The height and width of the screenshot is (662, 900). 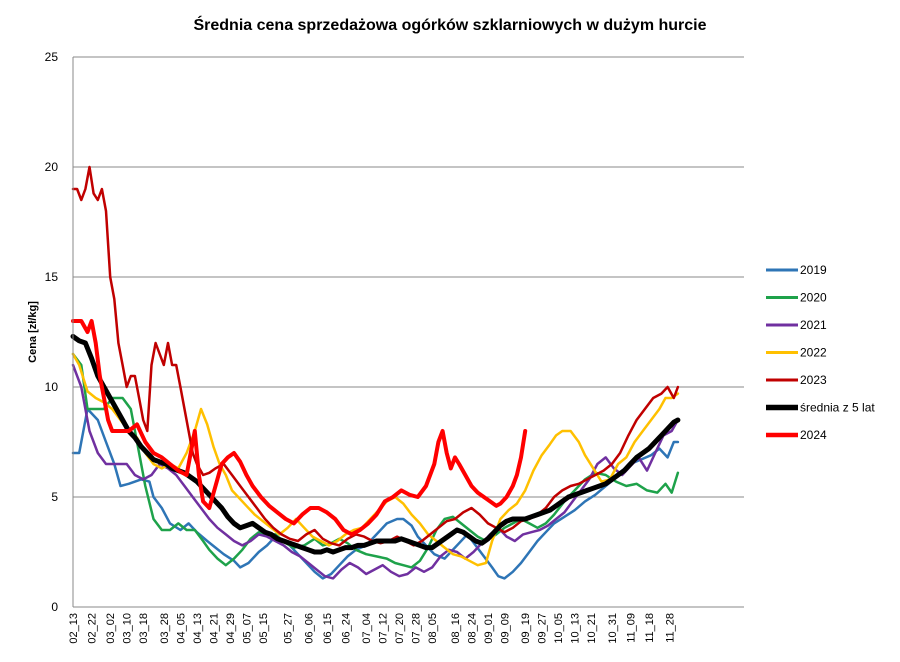 What do you see at coordinates (74, 628) in the screenshot?
I see `x-tick-02_13: 02_13` at bounding box center [74, 628].